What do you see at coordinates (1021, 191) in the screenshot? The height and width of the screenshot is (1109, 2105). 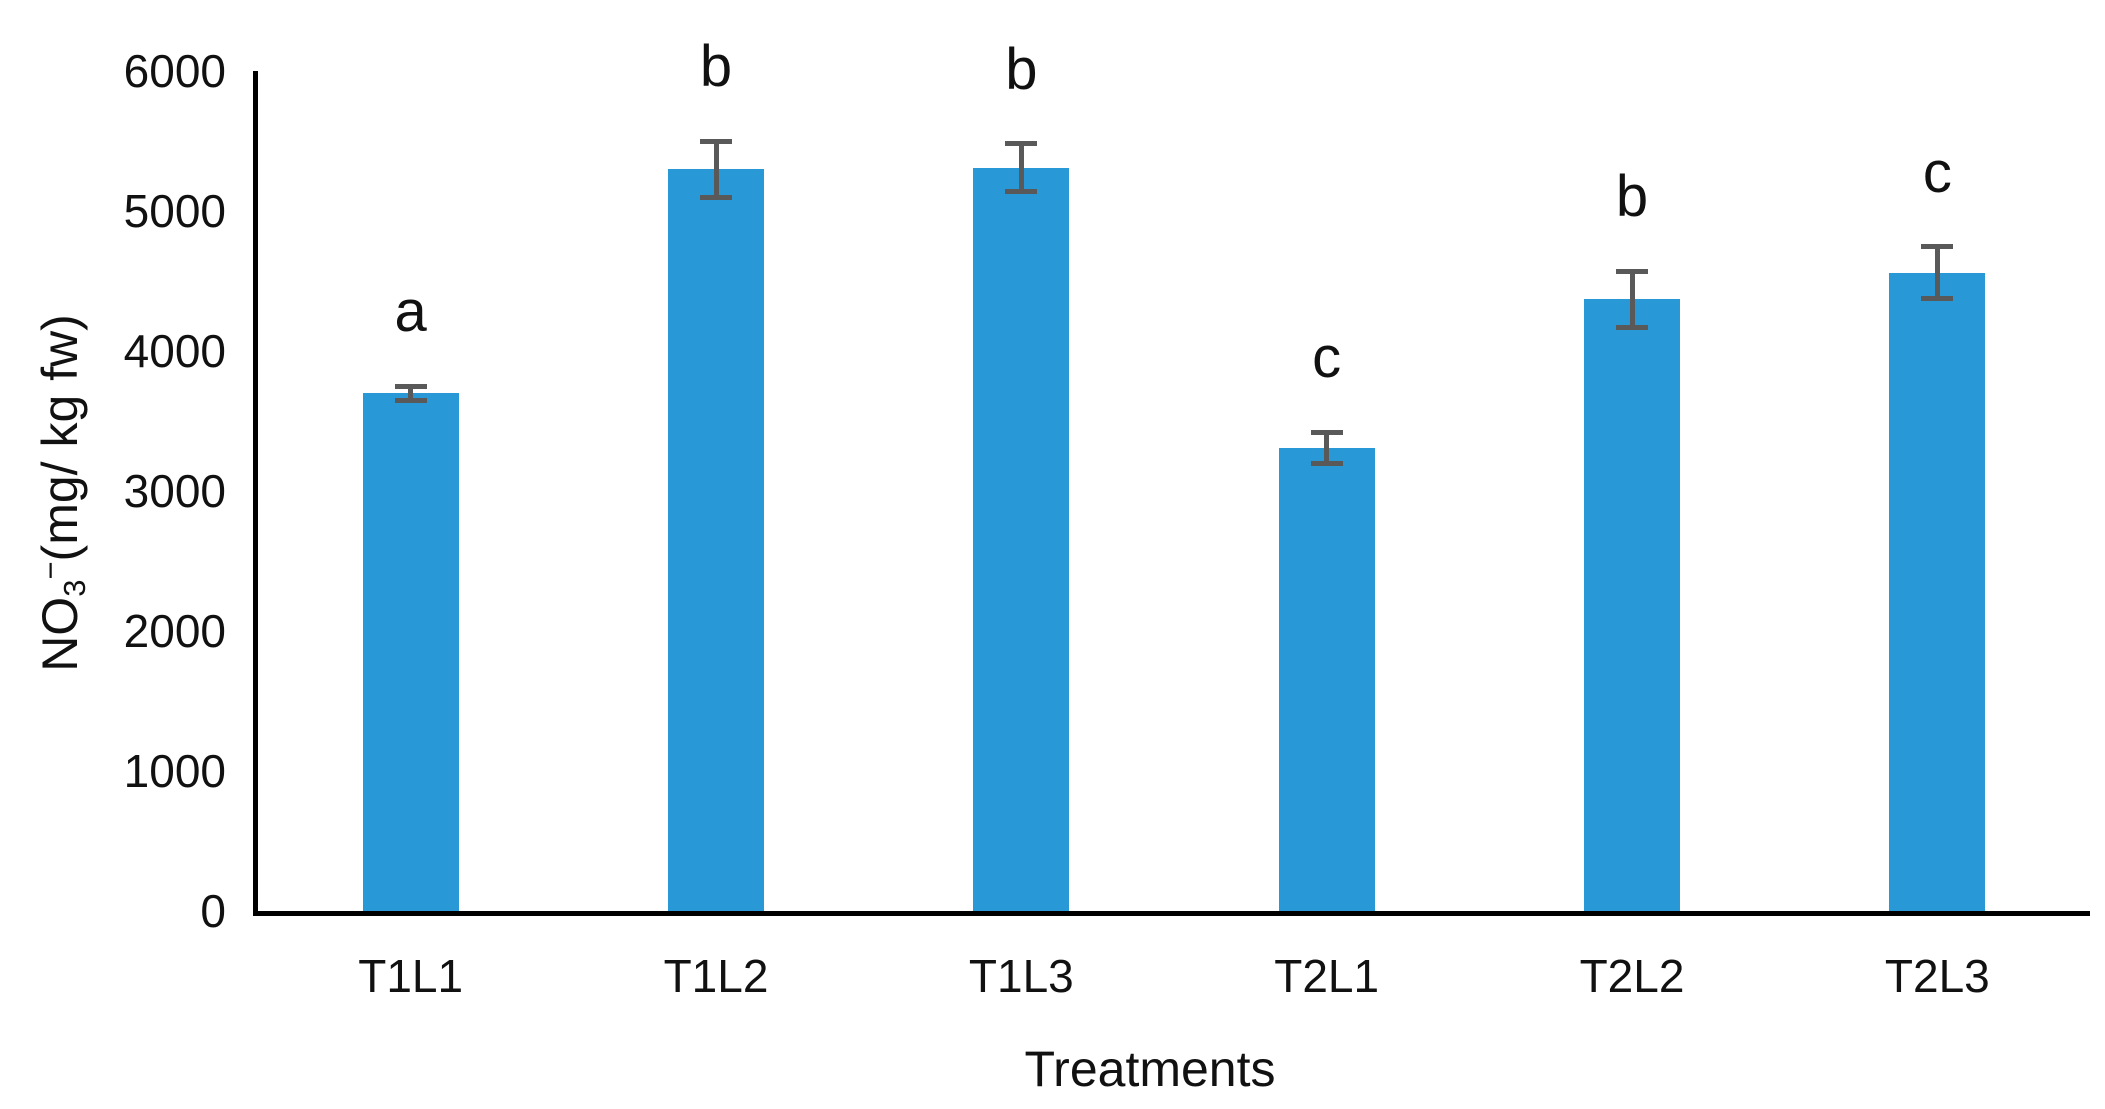 I see `error-cap-bottom-t1l3` at bounding box center [1021, 191].